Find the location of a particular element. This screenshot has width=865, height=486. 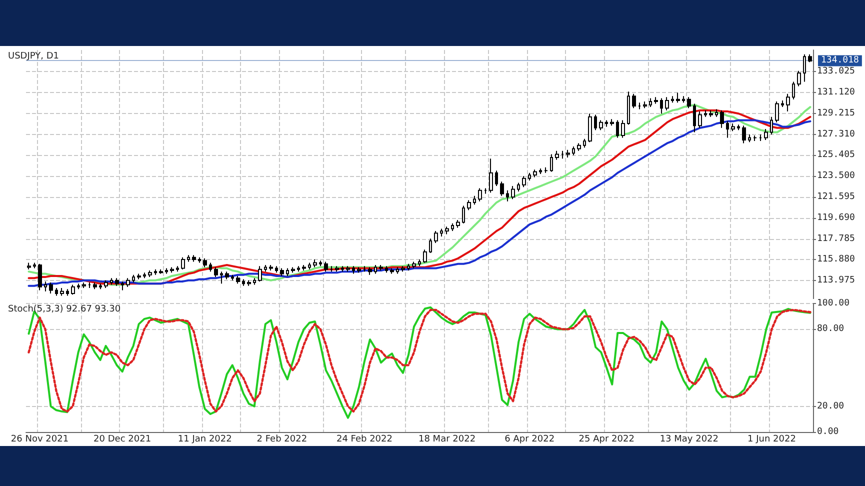

y-tick-label: 113.975 is located at coordinates (836, 281).